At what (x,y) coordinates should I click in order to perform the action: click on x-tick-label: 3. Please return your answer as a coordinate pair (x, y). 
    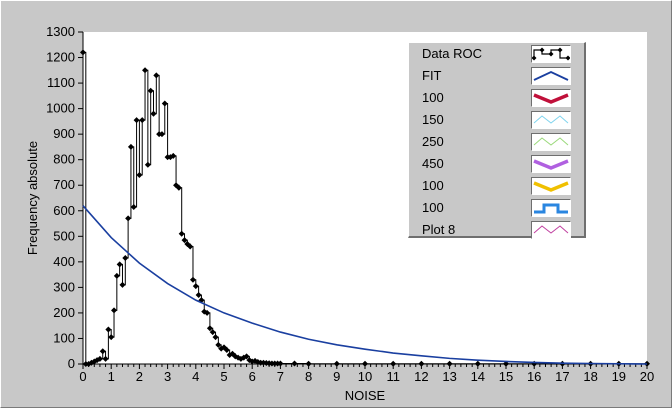
    Looking at the image, I should click on (167, 376).